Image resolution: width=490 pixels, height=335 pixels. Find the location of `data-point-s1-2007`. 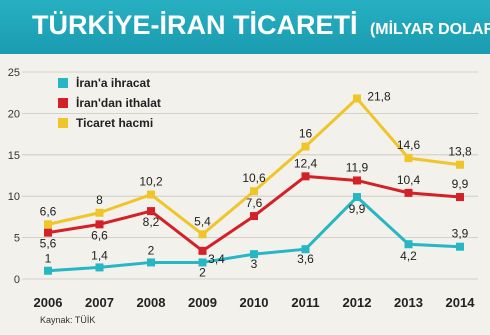

data-point-s1-2007 is located at coordinates (99, 224).